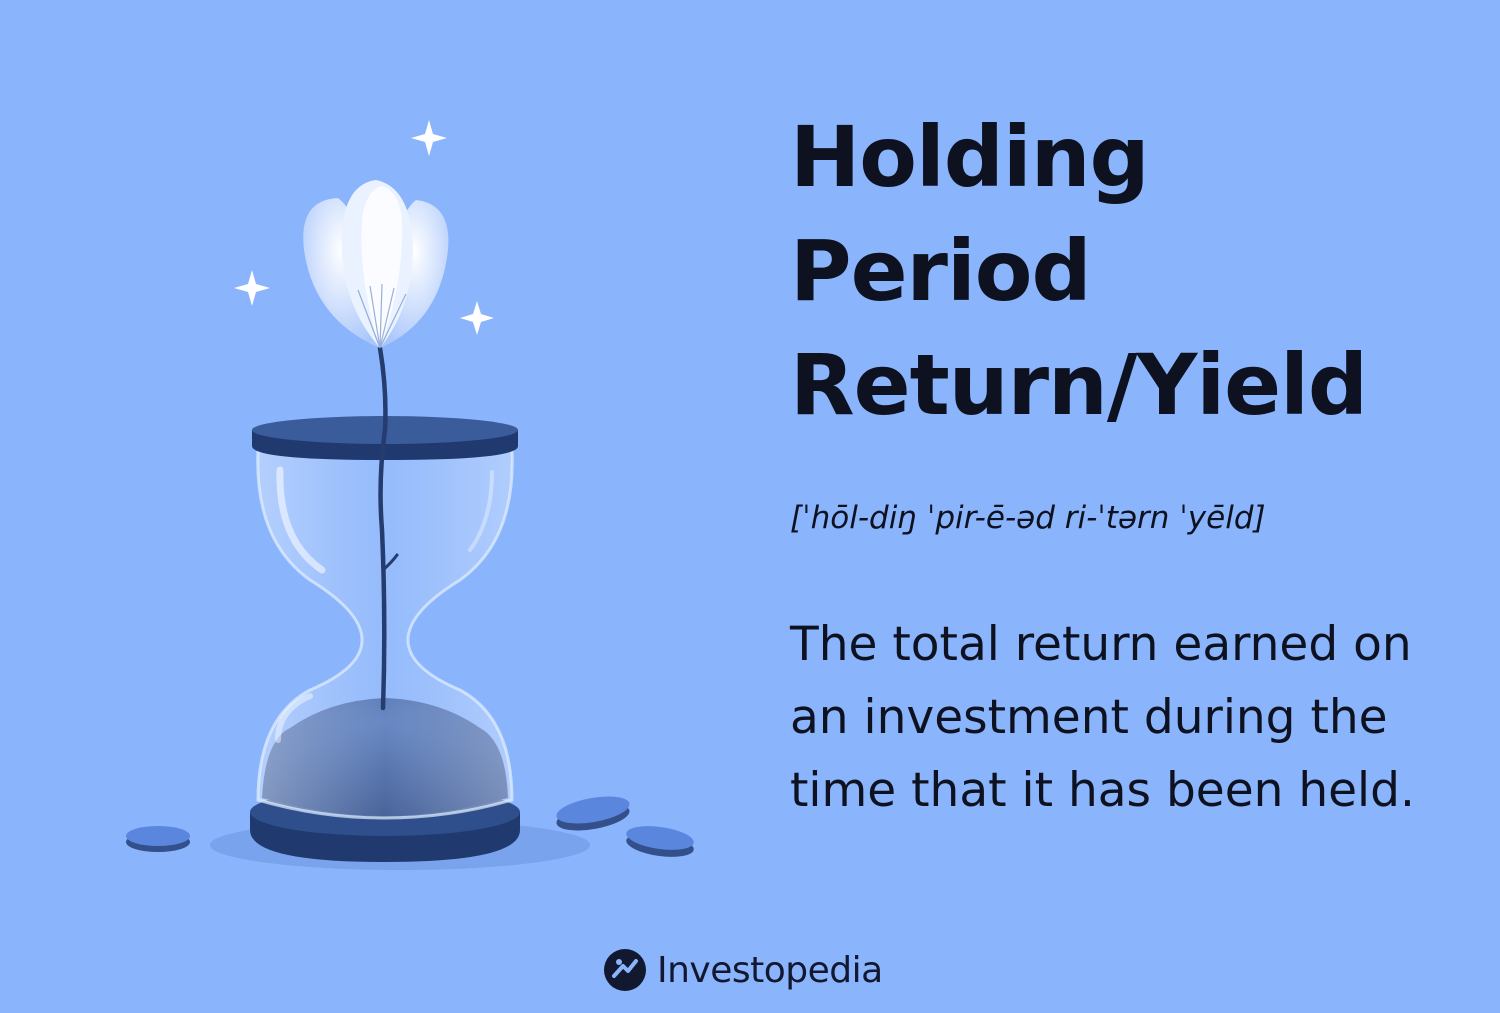 This screenshot has height=1013, width=1500. Describe the element at coordinates (625, 970) in the screenshot. I see `investopedia-logo-icon` at that location.